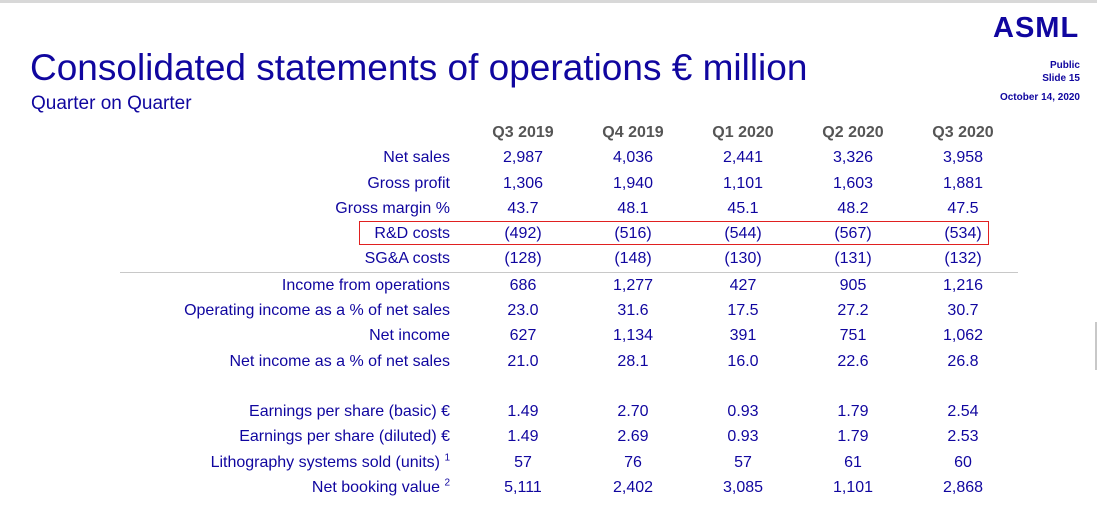 This screenshot has height=514, width=1097. I want to click on table-cell: (148), so click(633, 259).